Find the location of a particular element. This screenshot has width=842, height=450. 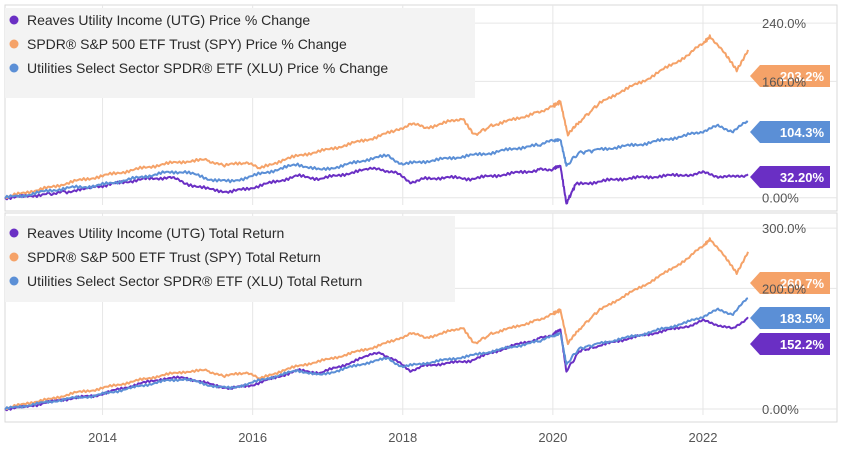

end-value-label: 32.20% is located at coordinates (802, 177).